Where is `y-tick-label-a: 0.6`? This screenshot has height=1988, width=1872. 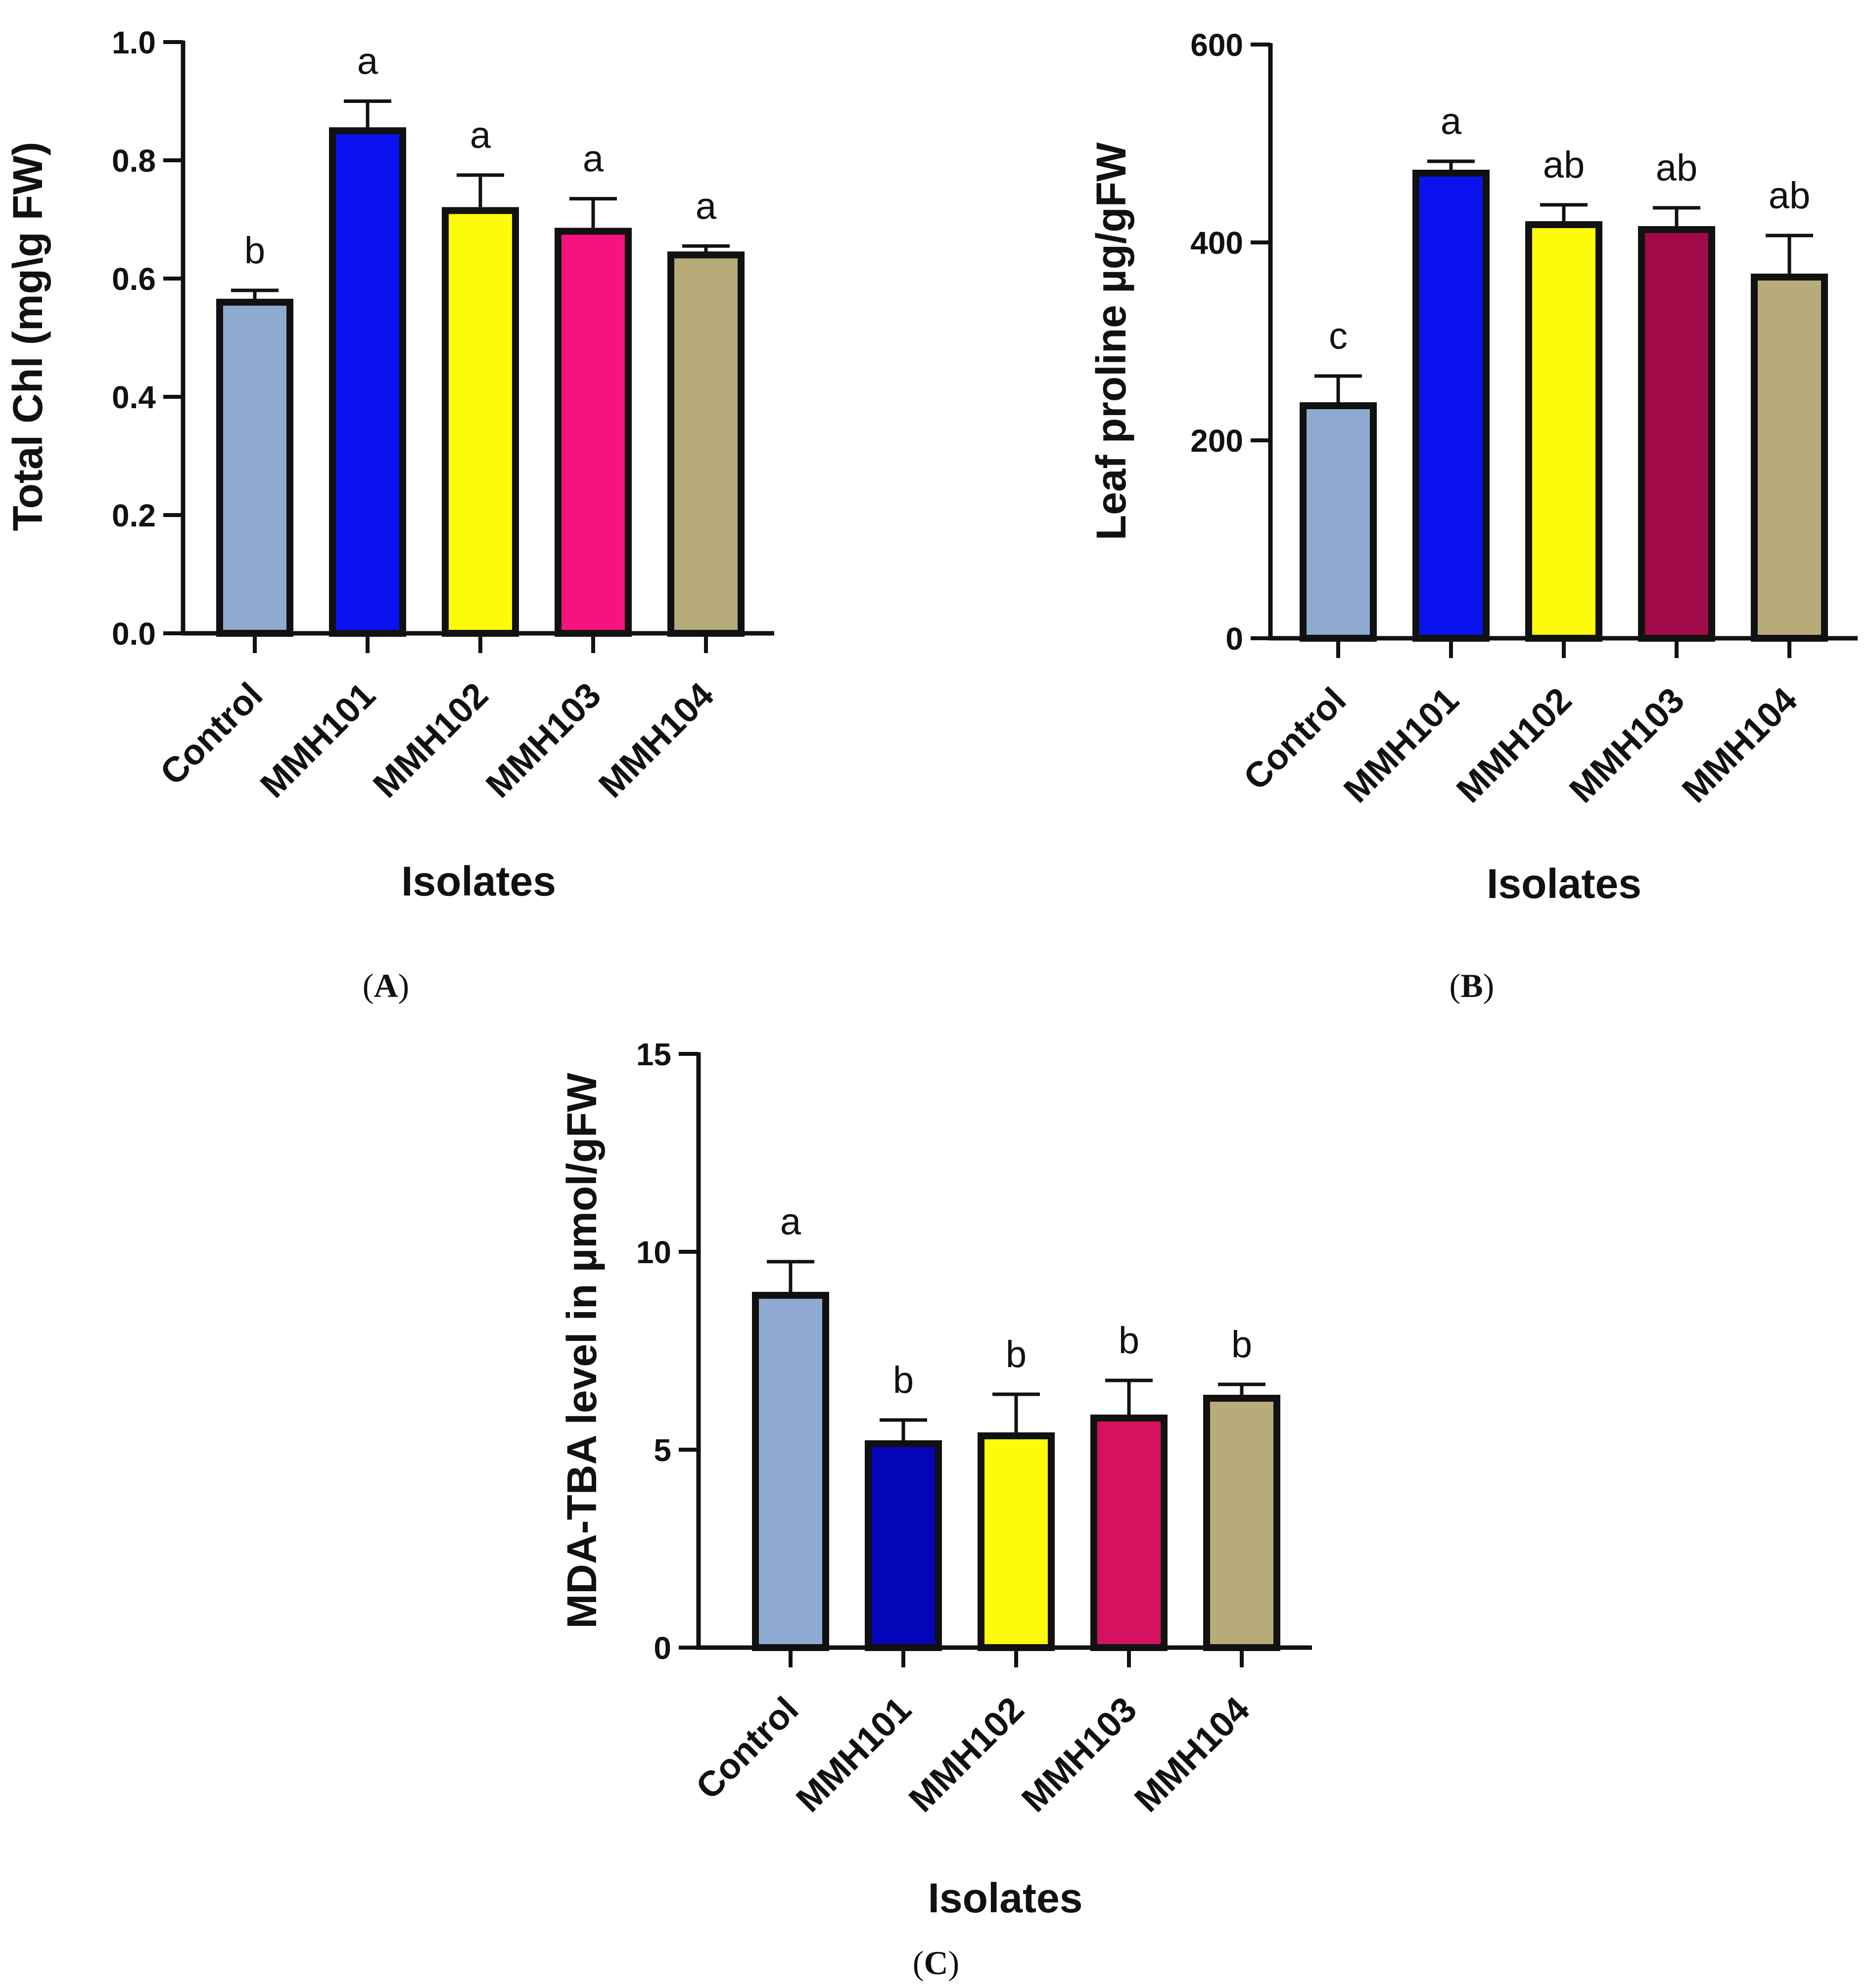 y-tick-label-a: 0.6 is located at coordinates (134, 279).